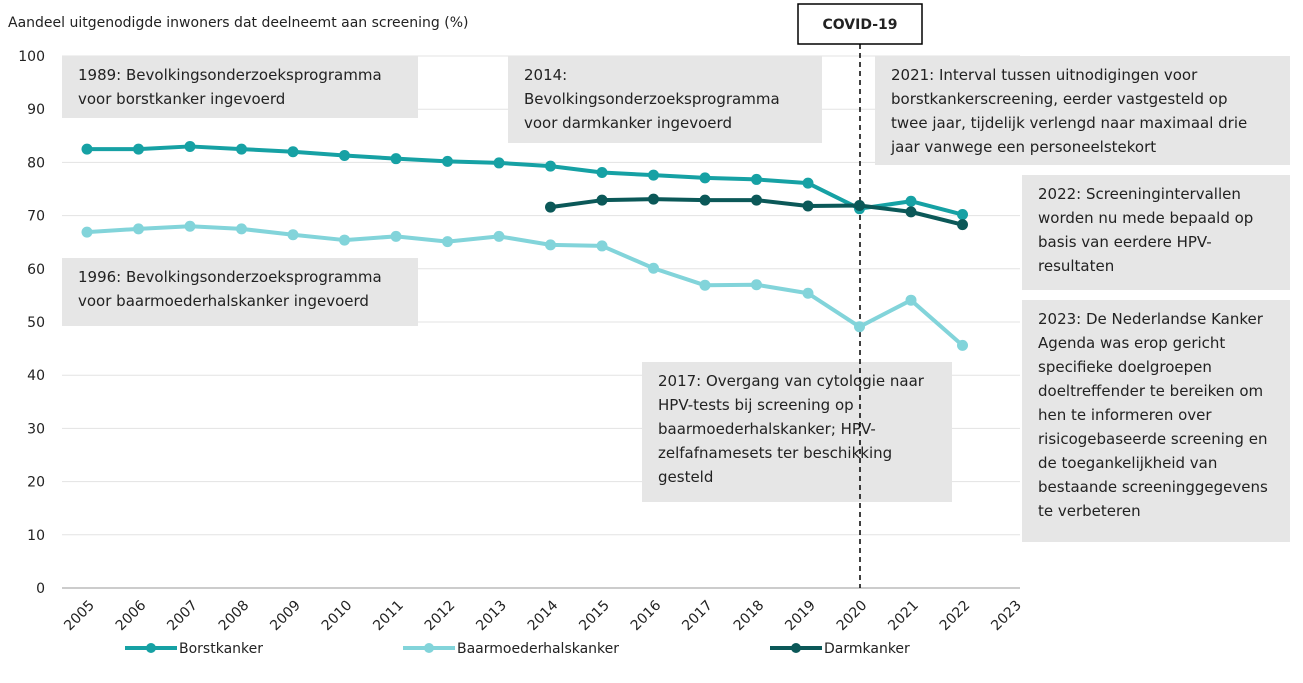  Describe the element at coordinates (775, 453) in the screenshot. I see `annotation-text: zelfafnamesets ter beschikking` at that location.